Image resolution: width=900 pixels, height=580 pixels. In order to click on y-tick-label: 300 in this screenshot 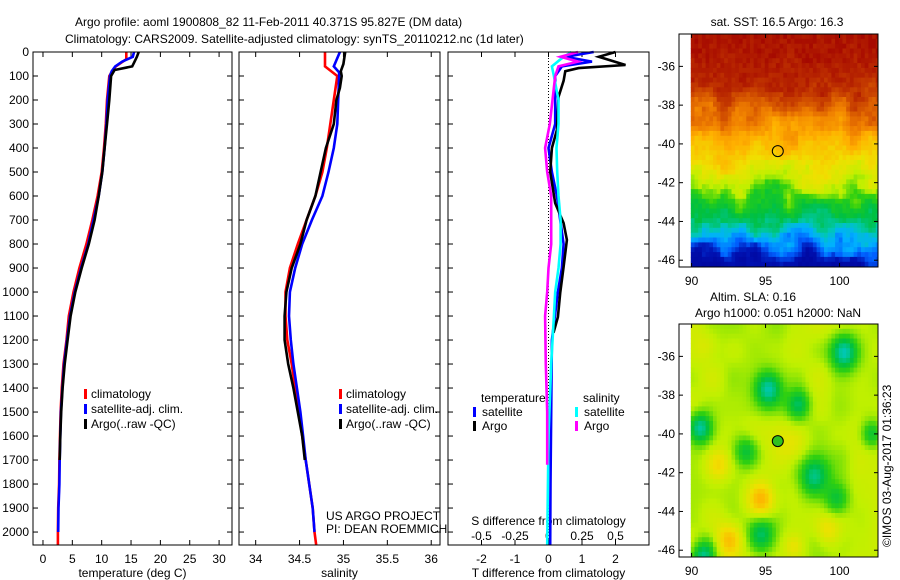, I will do `click(19, 124)`.